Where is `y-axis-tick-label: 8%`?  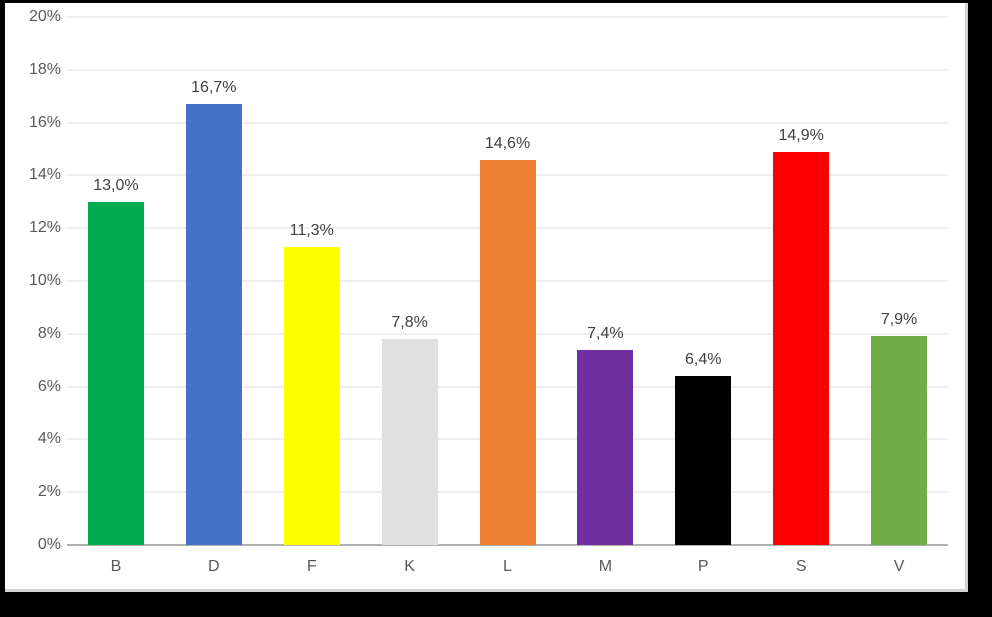
y-axis-tick-label: 8% is located at coordinates (49, 333).